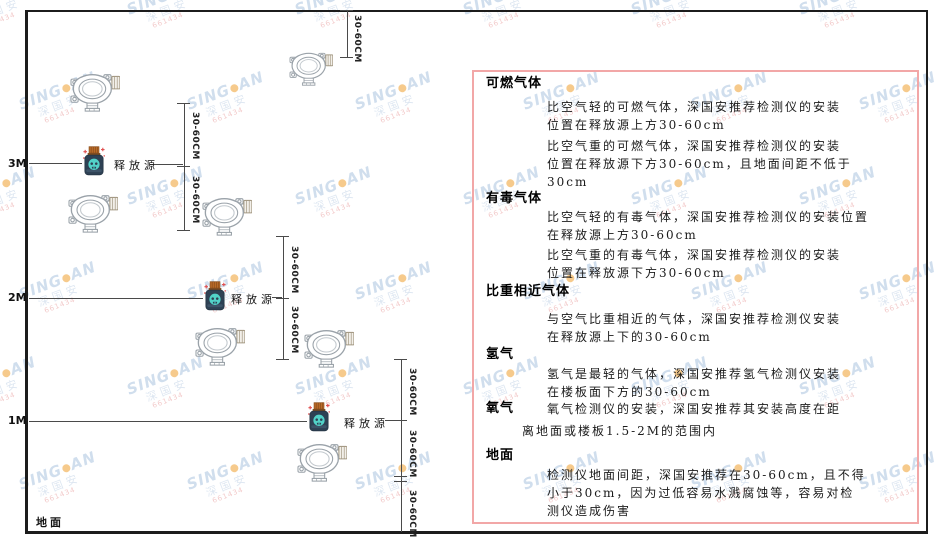 The image size is (938, 541). Describe the element at coordinates (589, 511) in the screenshot. I see `paragraph-line: 测仪造成伤害` at that location.